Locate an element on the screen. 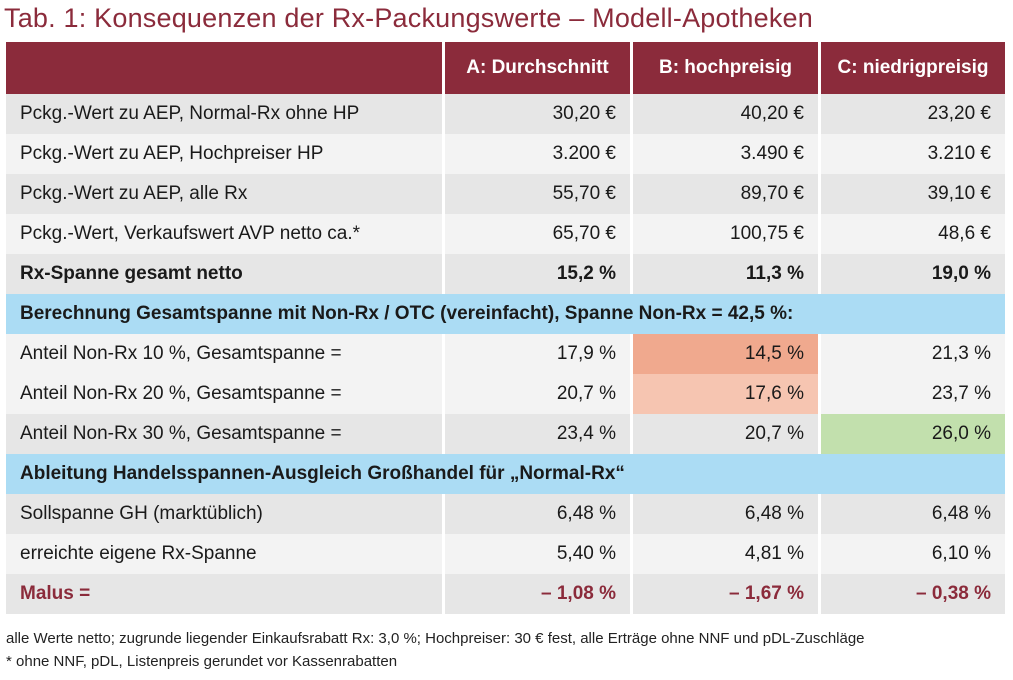 This screenshot has width=1013, height=680. row-label: Pckg.-Wert zu AEP, Normal-Rx ohne HP is located at coordinates (224, 114).